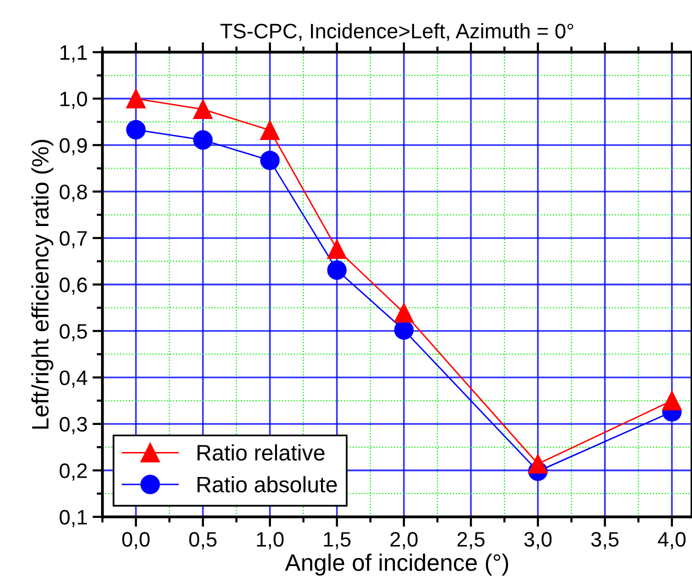 The image size is (692, 586). I want to click on y-tick-label: 0,5, so click(73, 333).